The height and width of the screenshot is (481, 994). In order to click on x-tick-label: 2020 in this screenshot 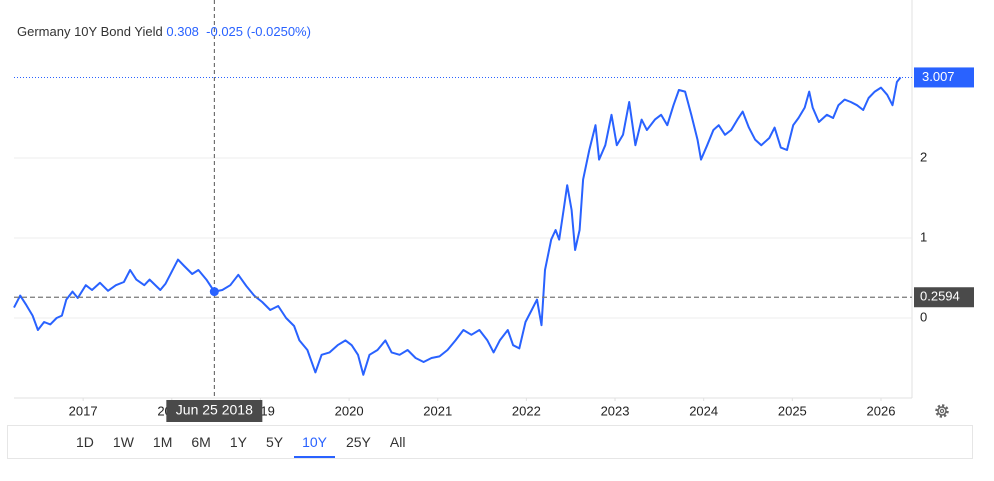, I will do `click(349, 410)`.